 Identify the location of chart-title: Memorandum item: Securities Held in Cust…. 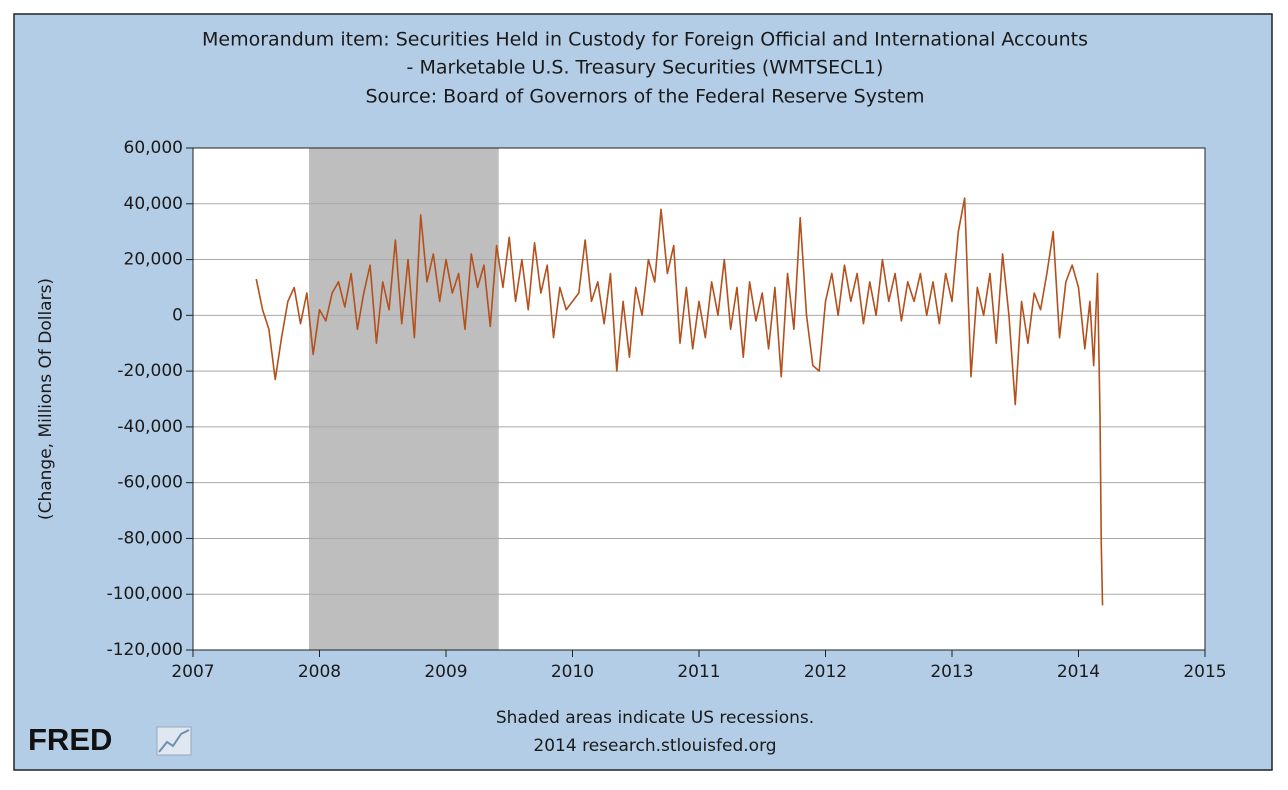
(645, 40).